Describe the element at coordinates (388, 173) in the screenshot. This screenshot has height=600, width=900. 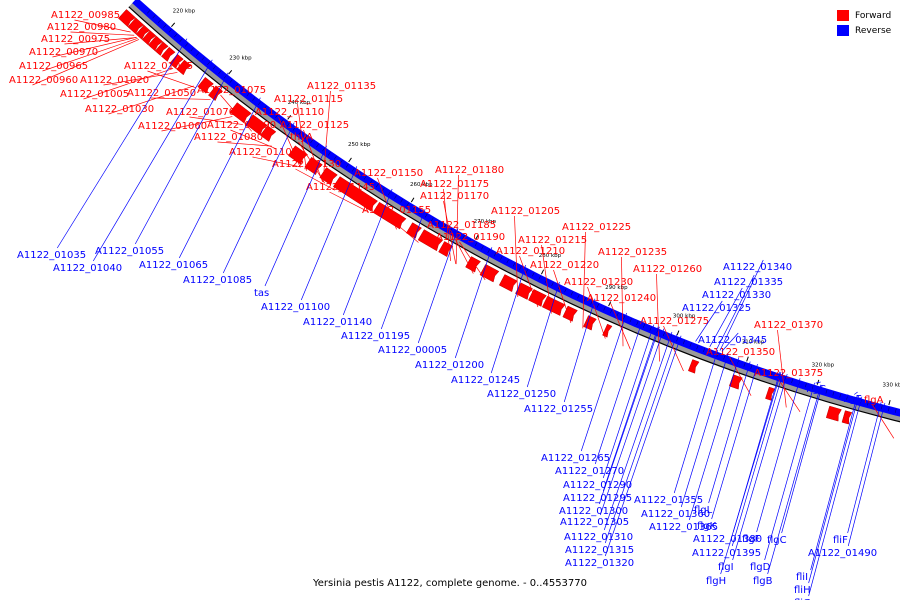
I see `forward-gene-label: A1122_01150` at that location.